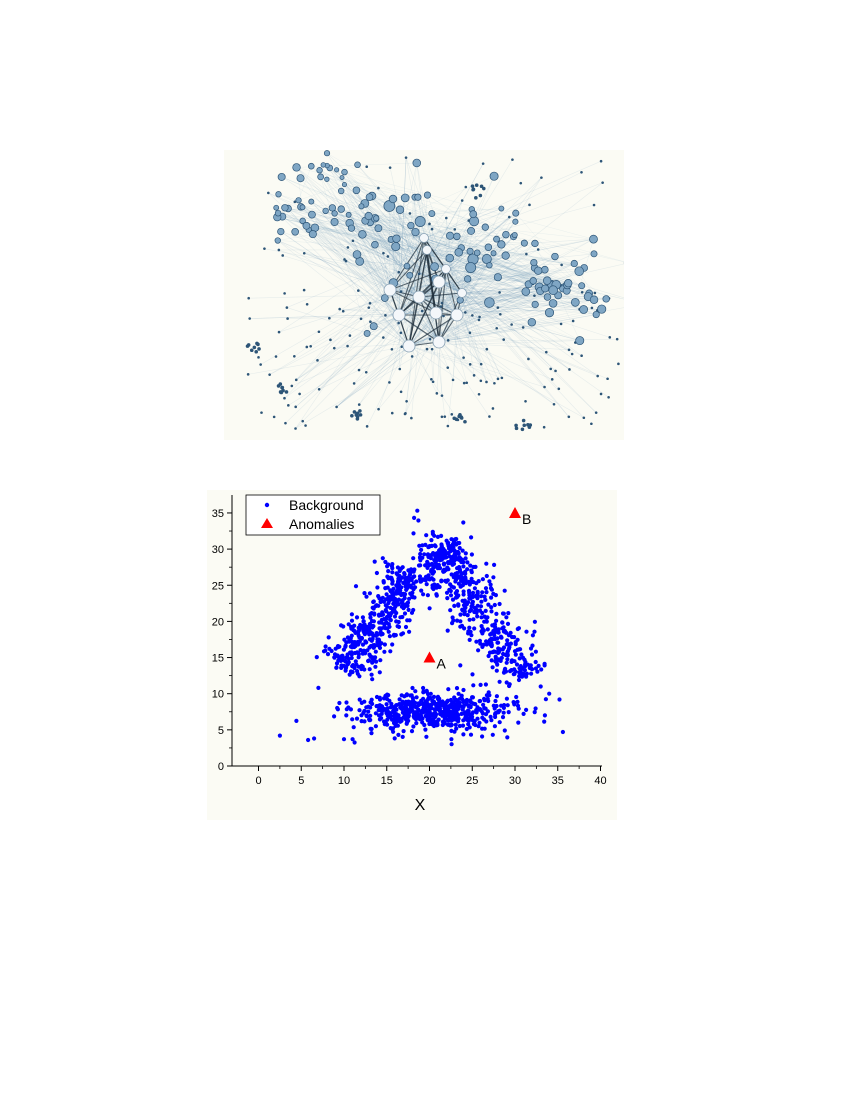 This screenshot has height=1100, width=850. I want to click on x-tick-label: 5, so click(301, 781).